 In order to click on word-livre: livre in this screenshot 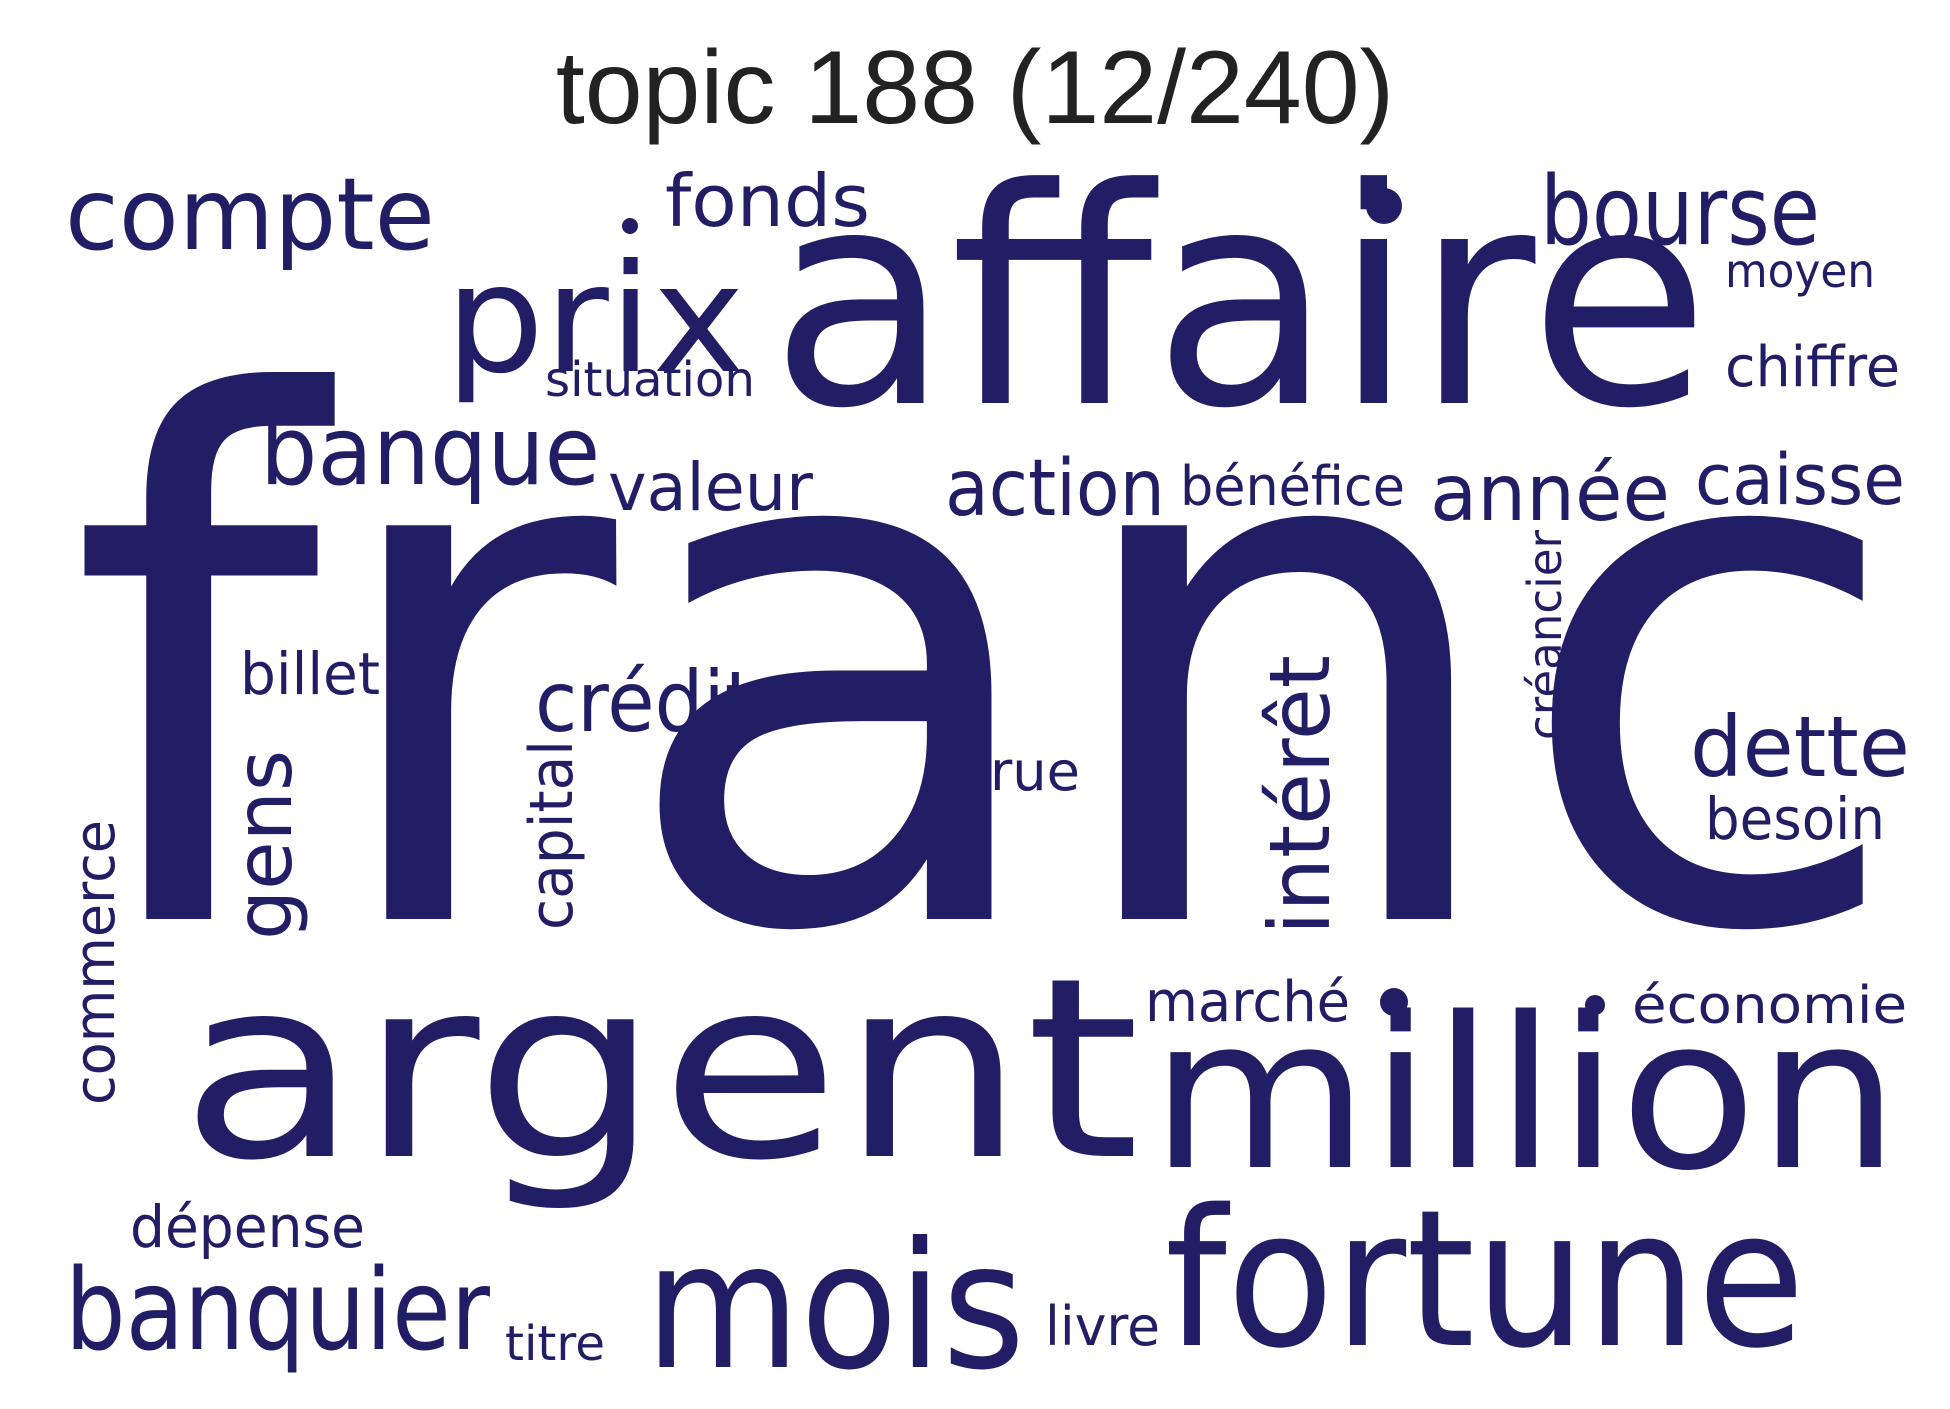, I will do `click(1103, 1326)`.